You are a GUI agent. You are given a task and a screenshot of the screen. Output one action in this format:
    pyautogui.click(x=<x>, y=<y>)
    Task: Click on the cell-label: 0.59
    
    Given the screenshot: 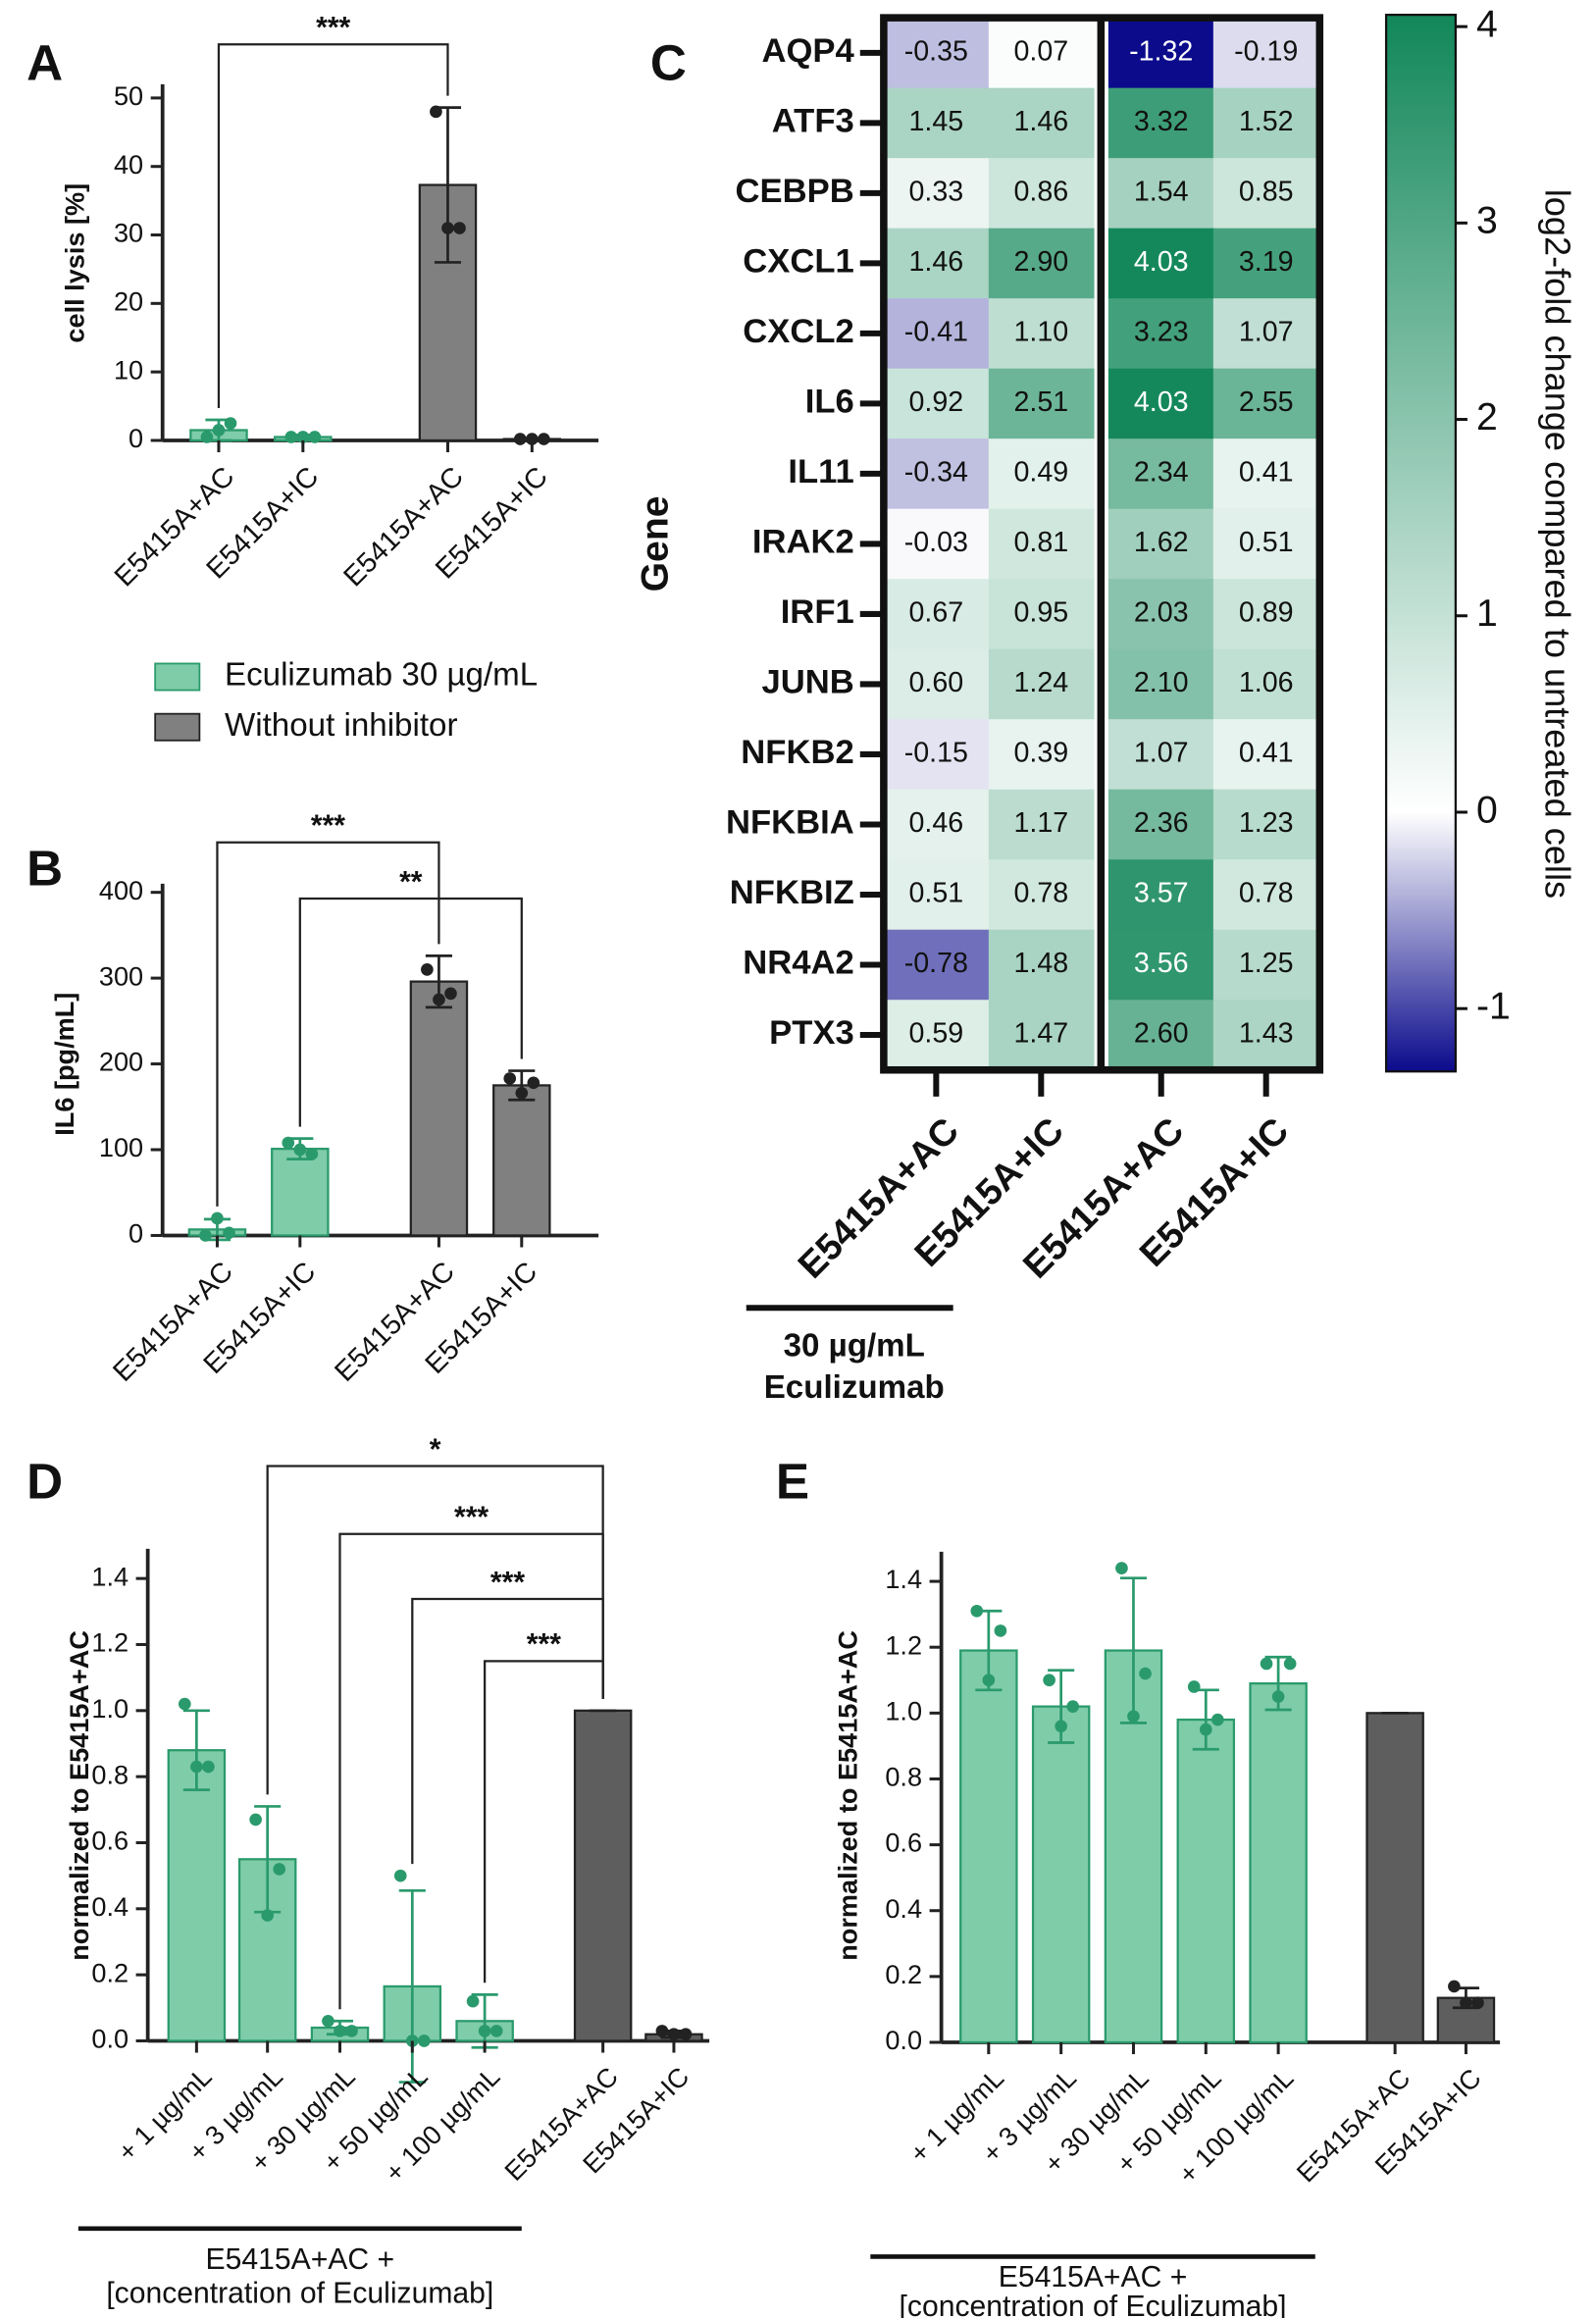 What is the action you would take?
    pyautogui.click(x=936, y=1034)
    